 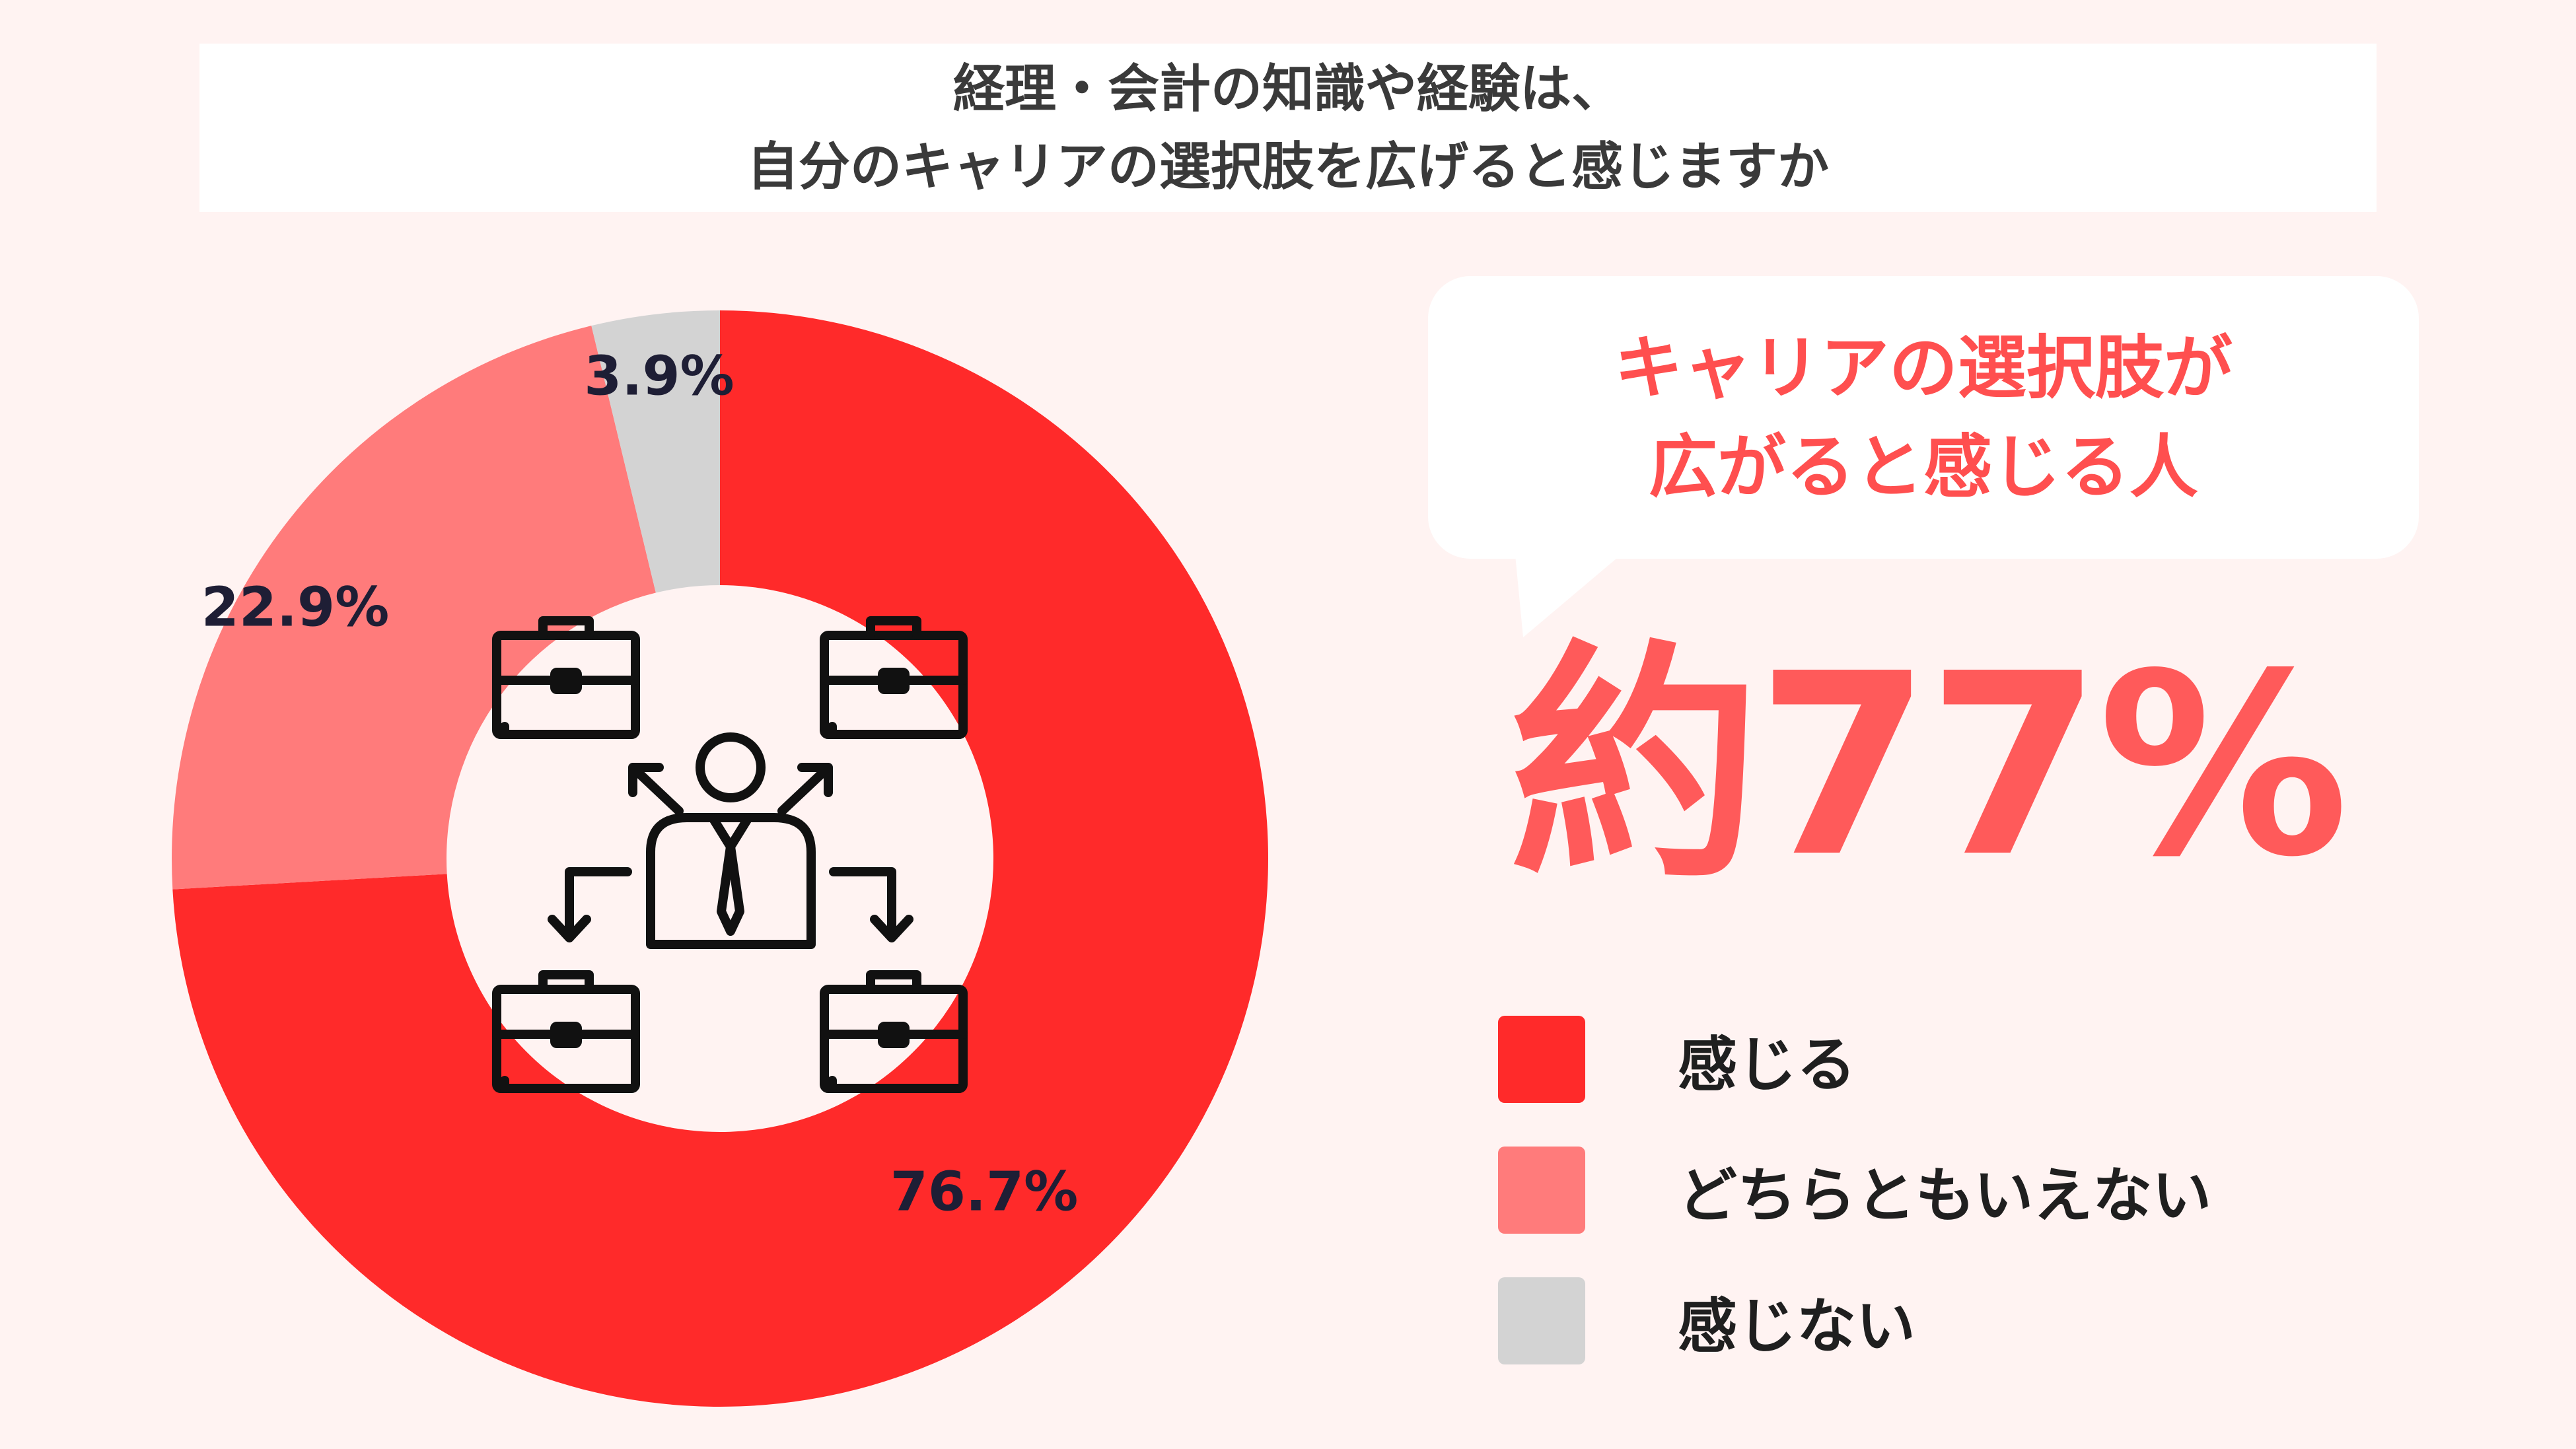 What do you see at coordinates (590, 905) in the screenshot?
I see `arrow-down-left-icon` at bounding box center [590, 905].